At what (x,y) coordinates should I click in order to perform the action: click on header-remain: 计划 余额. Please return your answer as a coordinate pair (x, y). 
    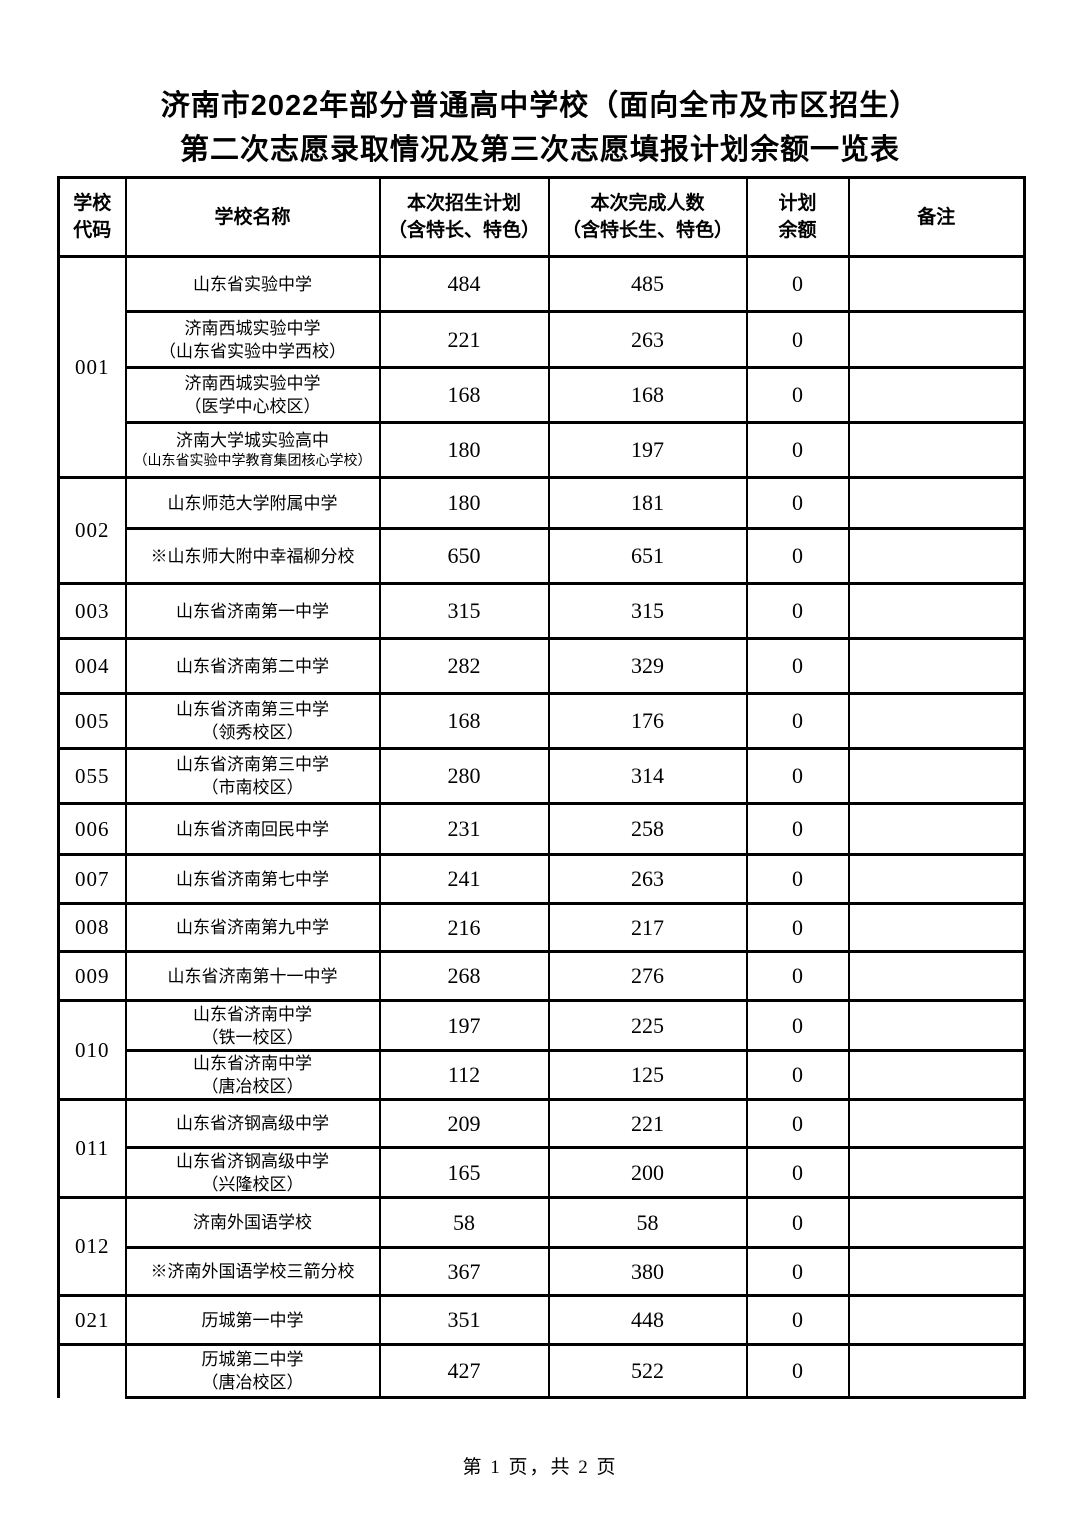
    Looking at the image, I should click on (797, 217).